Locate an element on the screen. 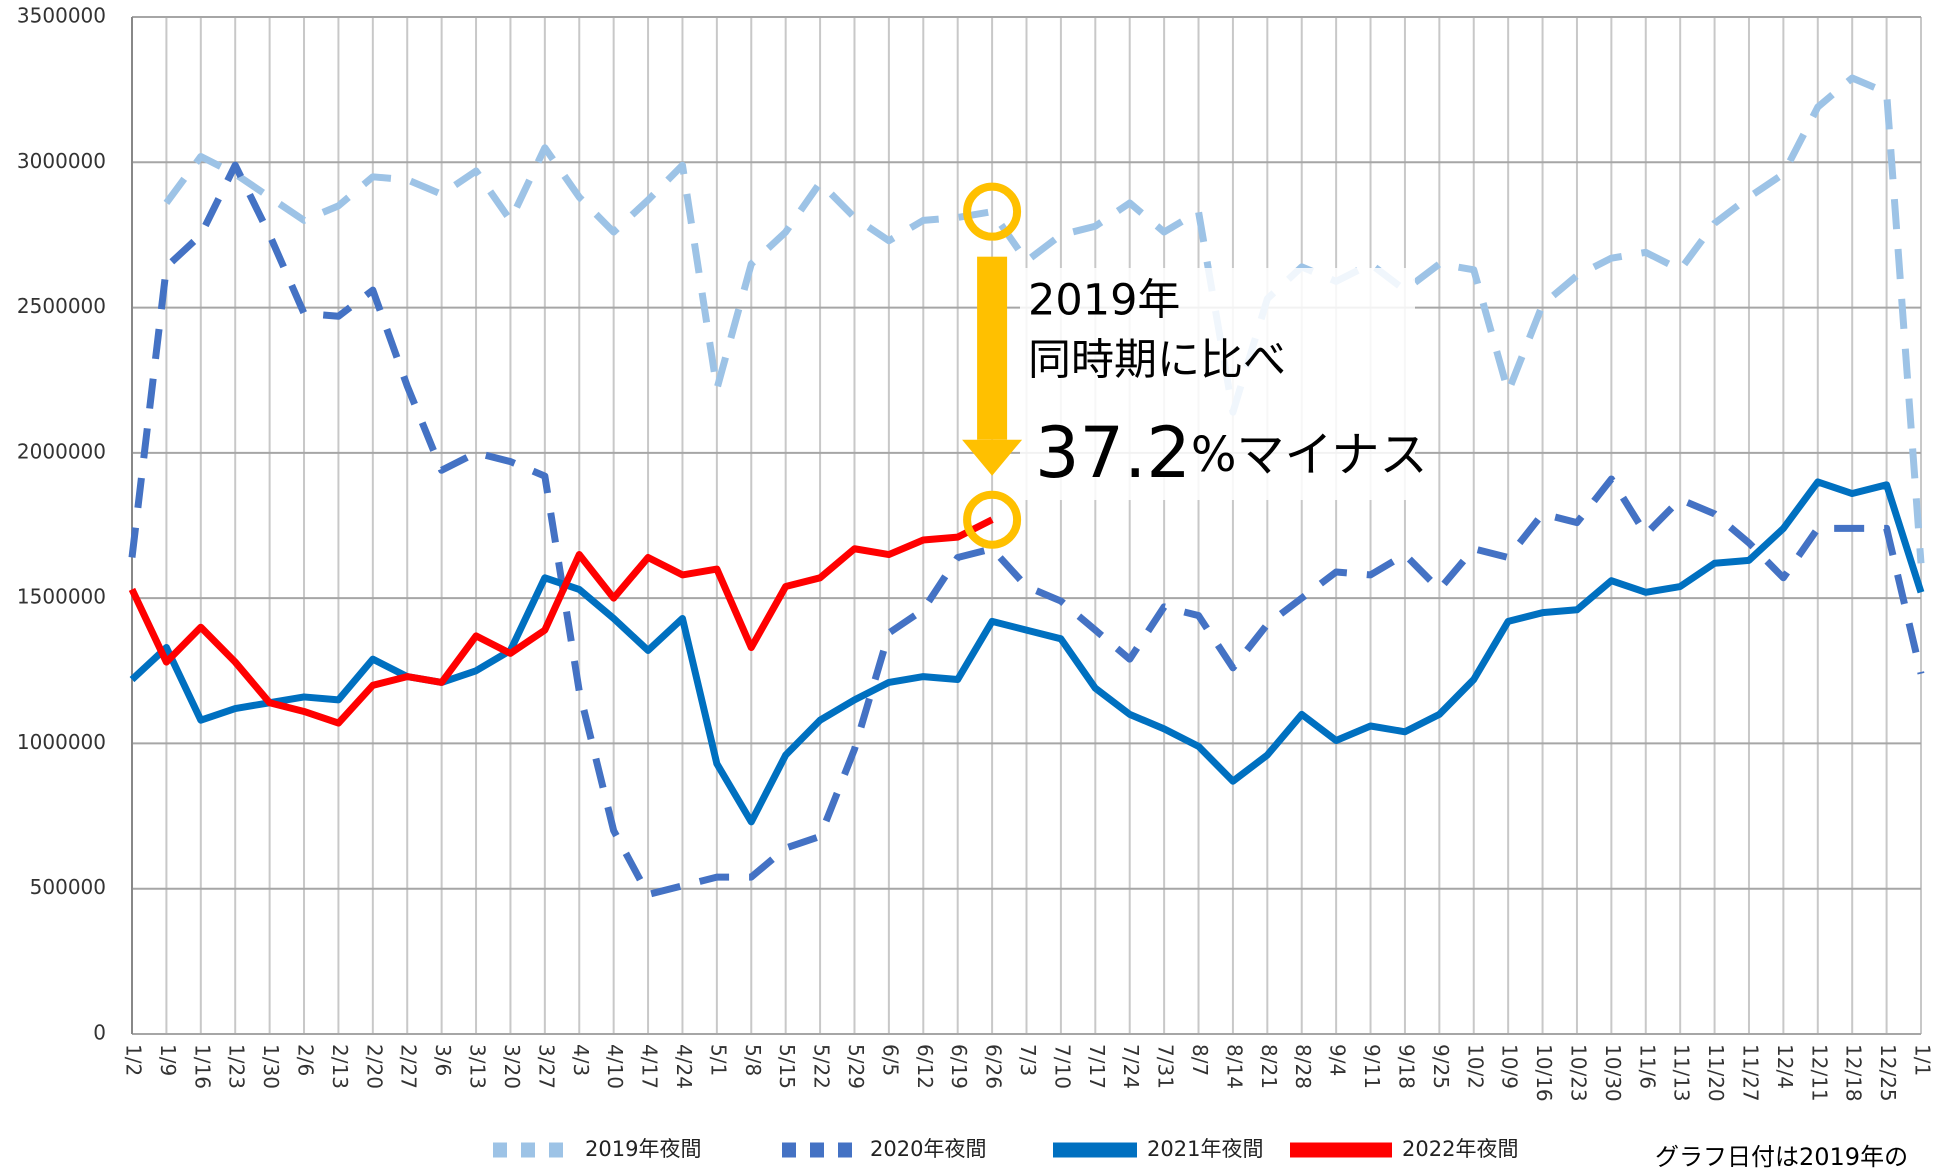 The height and width of the screenshot is (1169, 1933). annotation-box is located at coordinates (1217, 384).